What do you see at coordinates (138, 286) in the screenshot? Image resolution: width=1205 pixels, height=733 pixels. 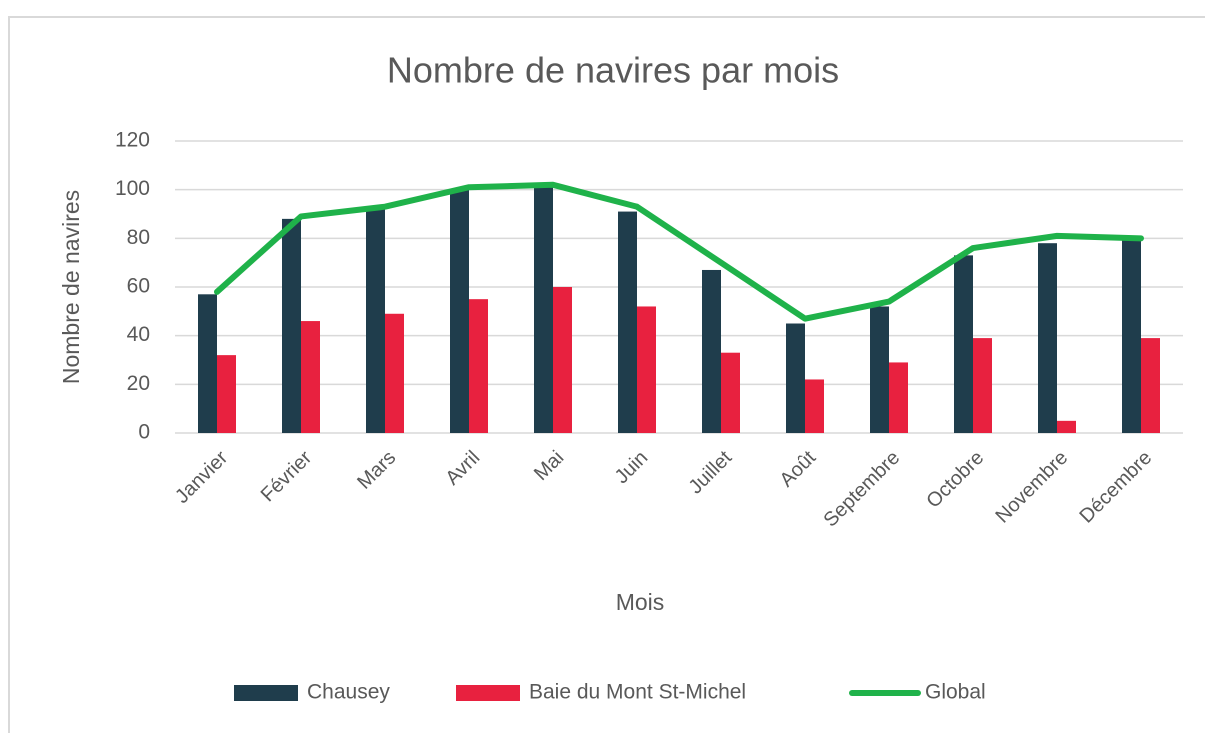 I see `y-tick-label: 60` at bounding box center [138, 286].